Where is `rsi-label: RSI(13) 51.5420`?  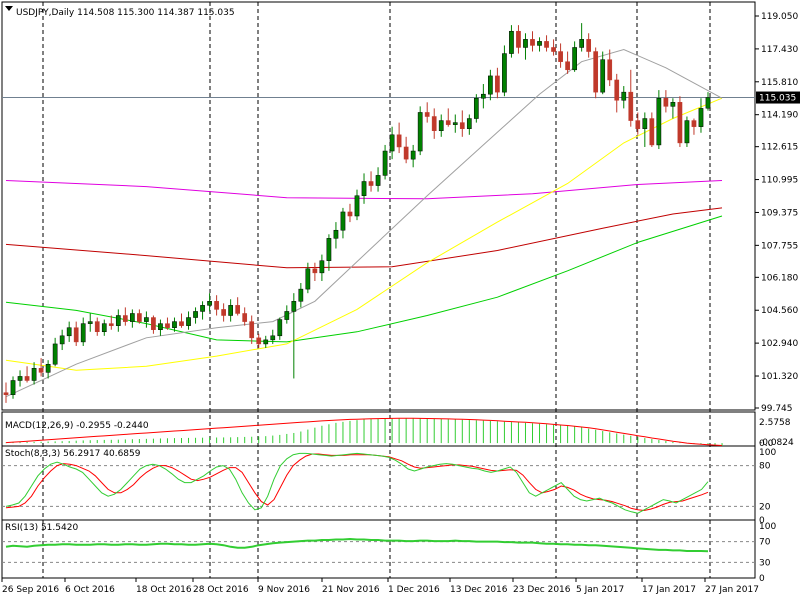 rsi-label: RSI(13) 51.5420 is located at coordinates (41, 528).